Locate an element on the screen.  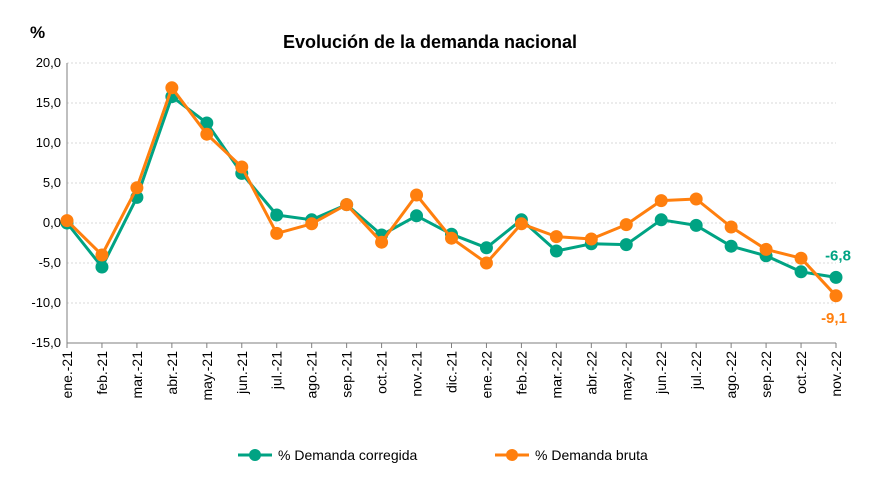
x-tick-label: jul.-21 is located at coordinates (277, 370).